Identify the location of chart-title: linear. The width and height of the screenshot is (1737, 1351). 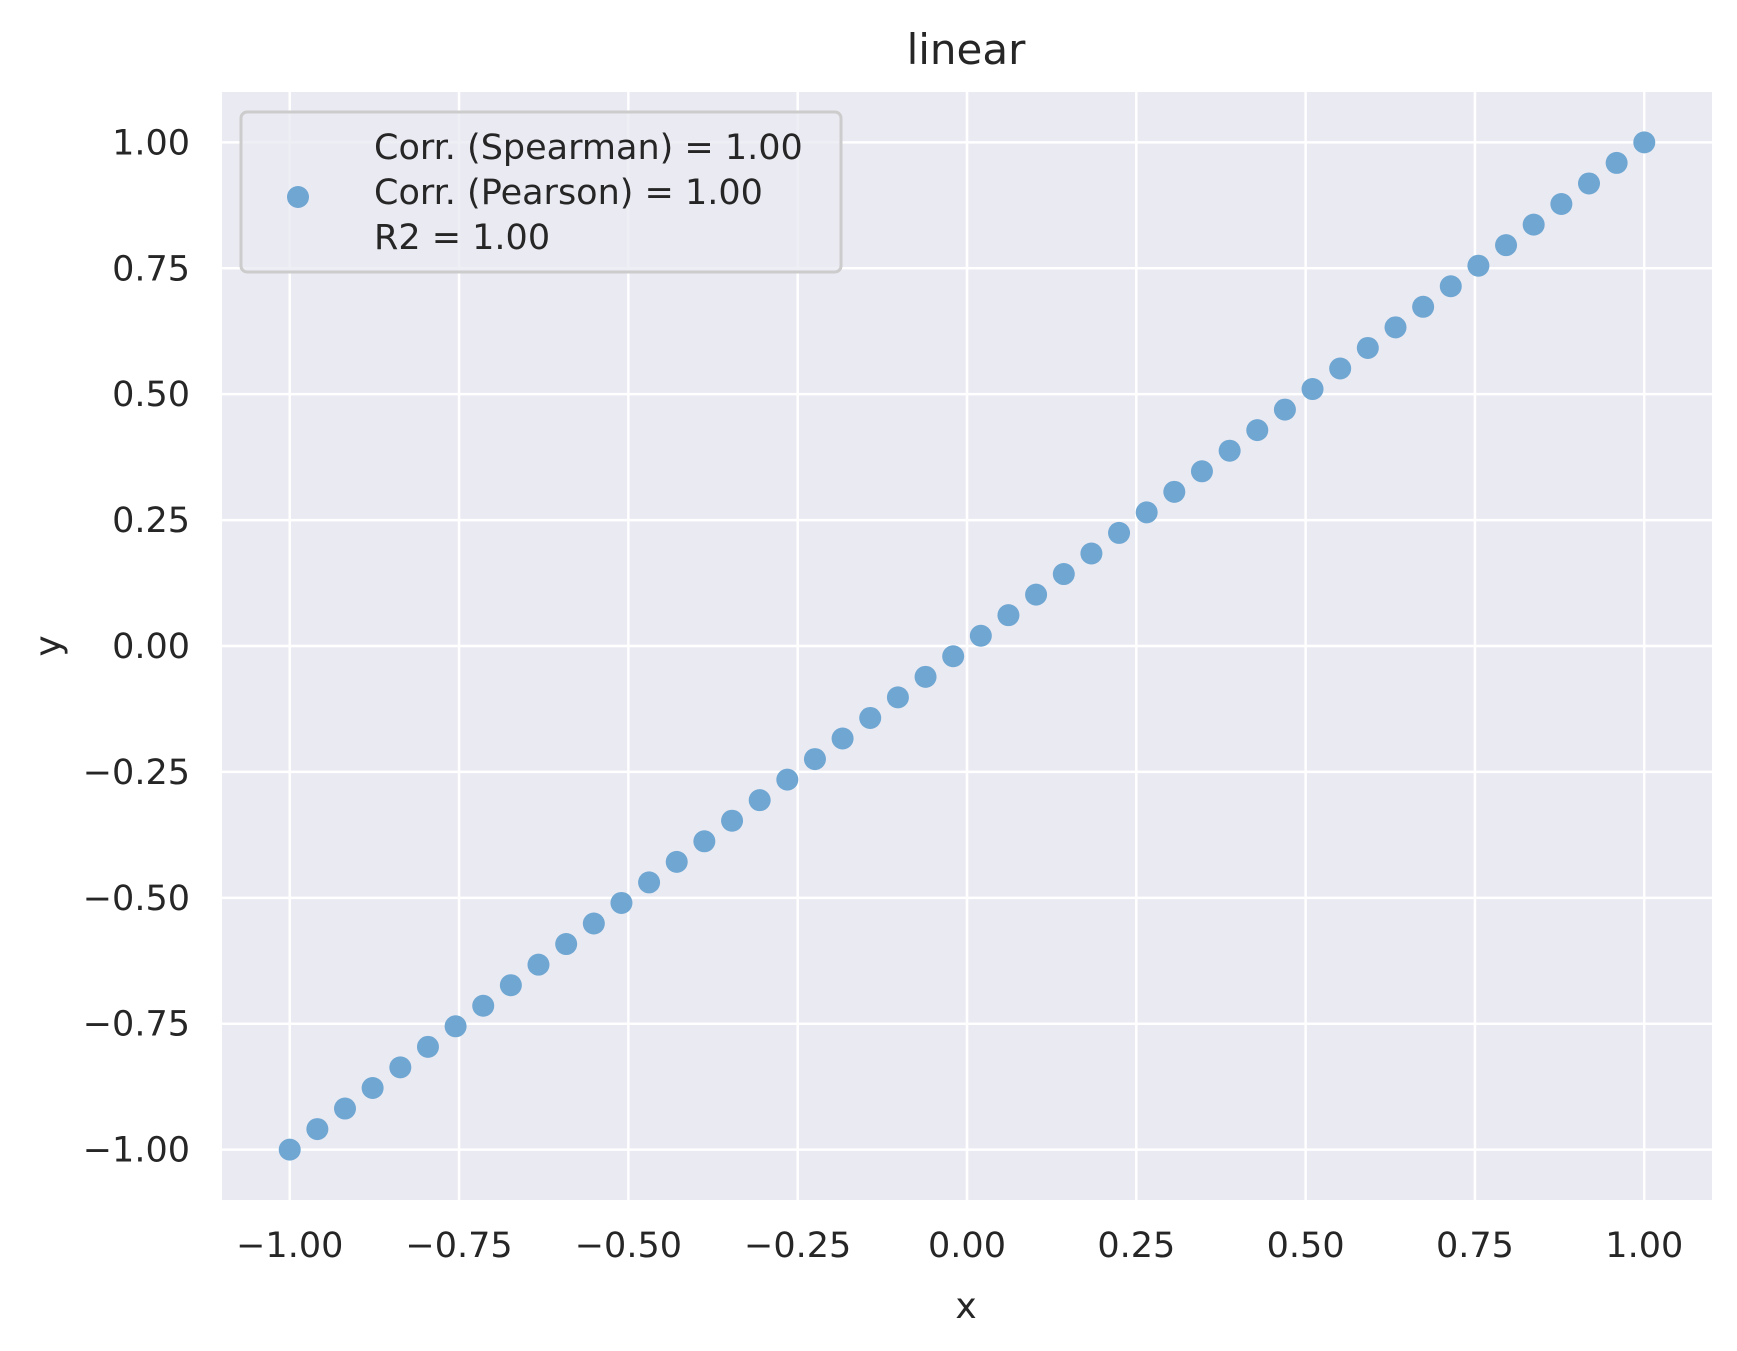
(967, 49).